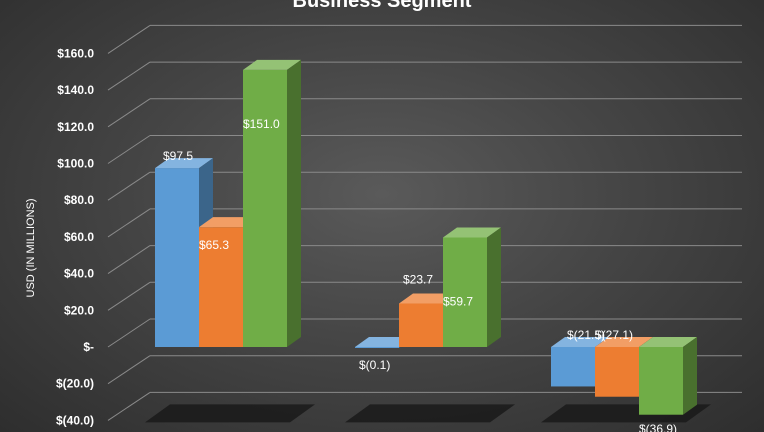 The width and height of the screenshot is (764, 432). I want to click on data-label: $(36.9), so click(658, 427).